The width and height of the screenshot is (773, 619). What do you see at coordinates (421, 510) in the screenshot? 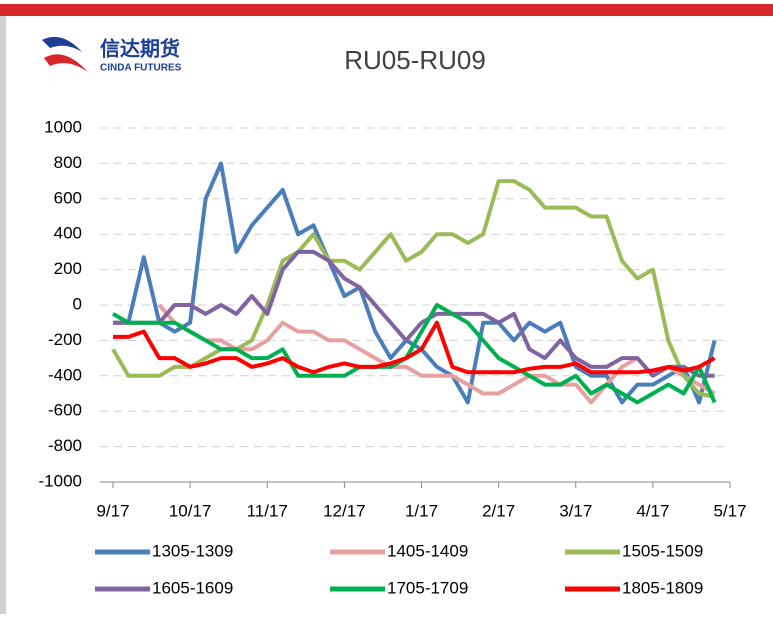
I see `x-tick-label: 1/17` at bounding box center [421, 510].